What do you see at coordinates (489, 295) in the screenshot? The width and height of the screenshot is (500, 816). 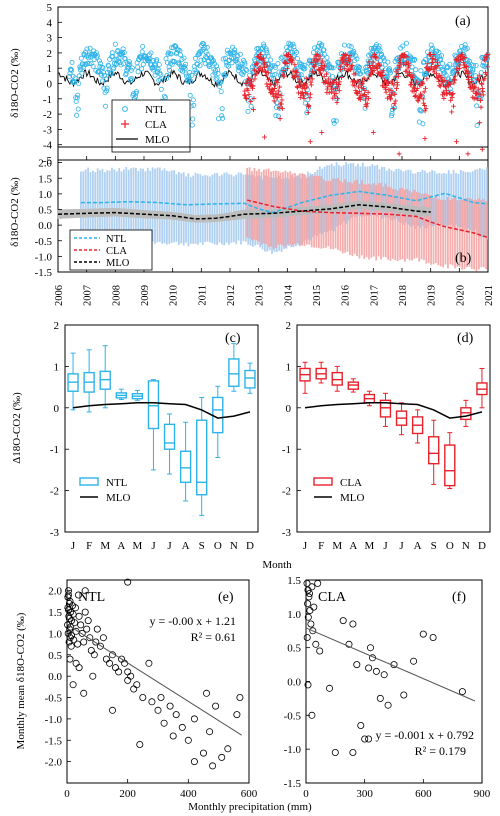 I see `b-xtick-label: 2021` at bounding box center [489, 295].